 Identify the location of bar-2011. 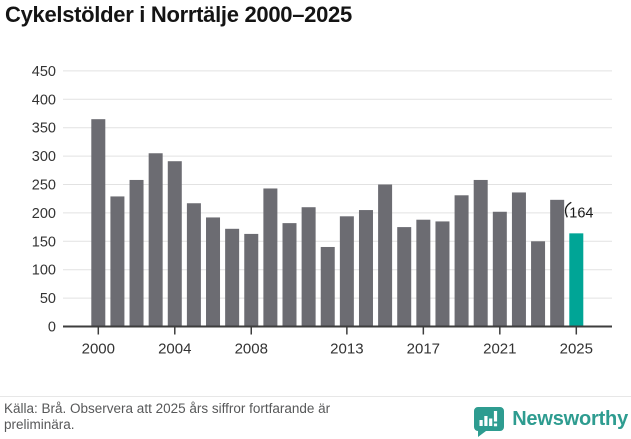
(308, 267).